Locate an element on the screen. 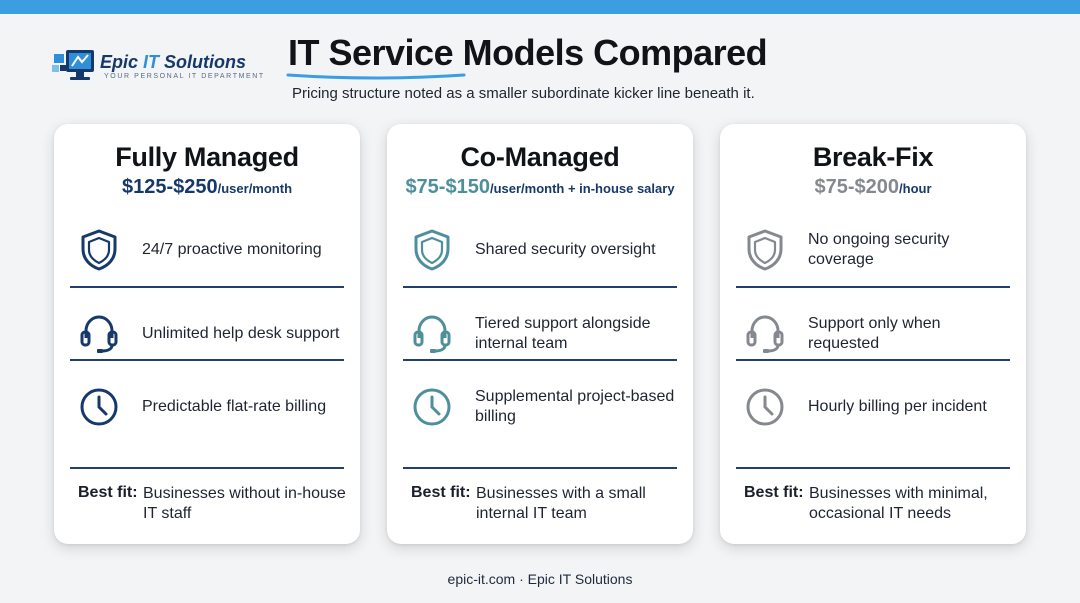  price-unit: /user/month is located at coordinates (255, 188).